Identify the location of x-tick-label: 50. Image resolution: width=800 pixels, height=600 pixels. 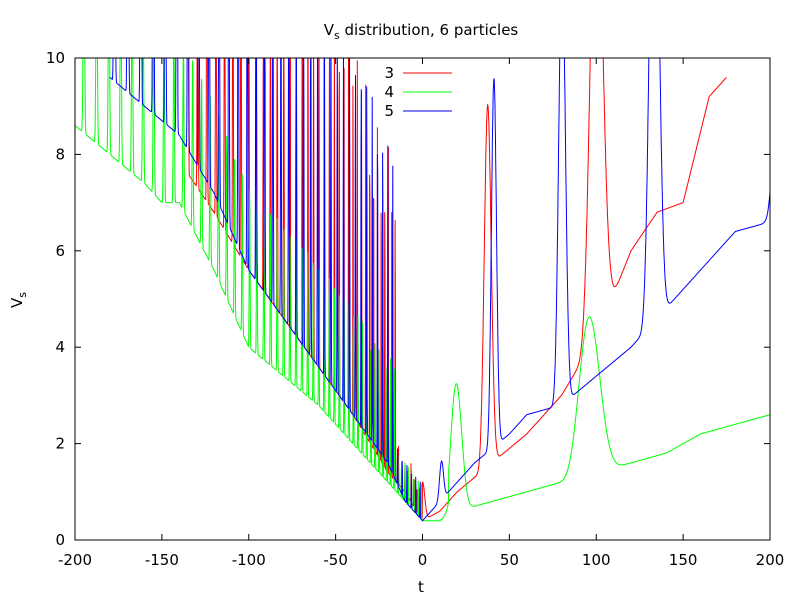
(509, 560).